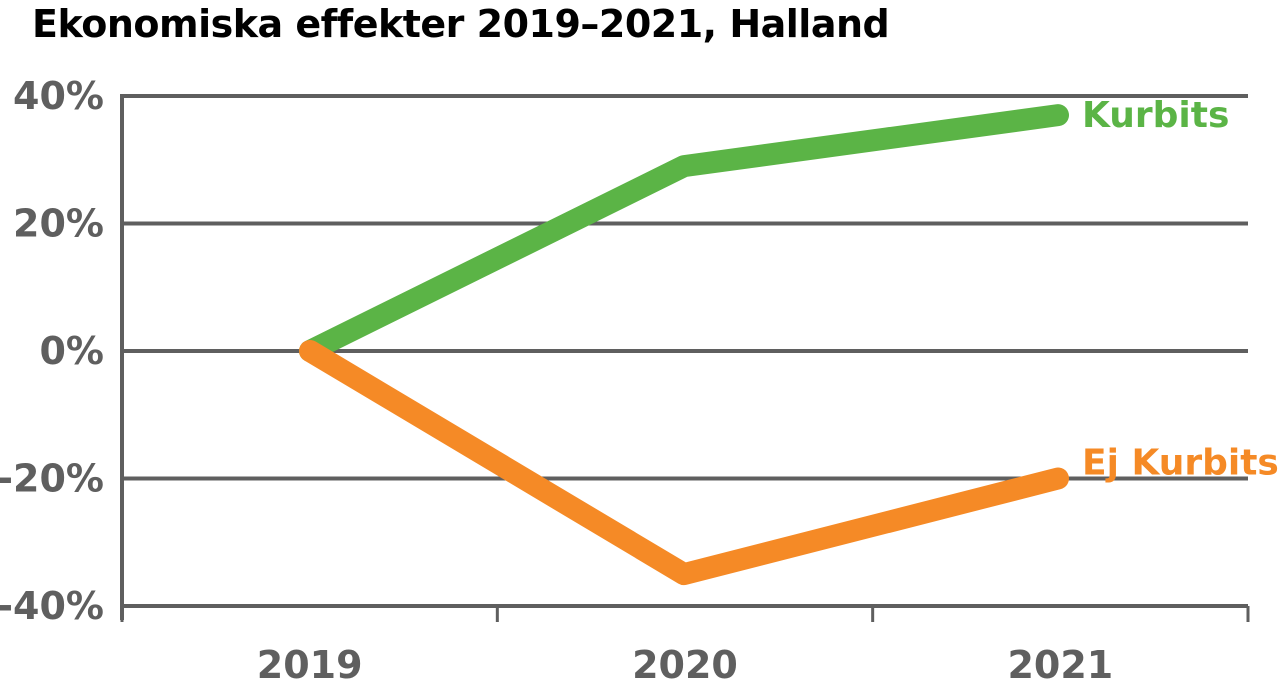 The width and height of the screenshot is (1280, 694). I want to click on x-tick-label: 2019, so click(310, 665).